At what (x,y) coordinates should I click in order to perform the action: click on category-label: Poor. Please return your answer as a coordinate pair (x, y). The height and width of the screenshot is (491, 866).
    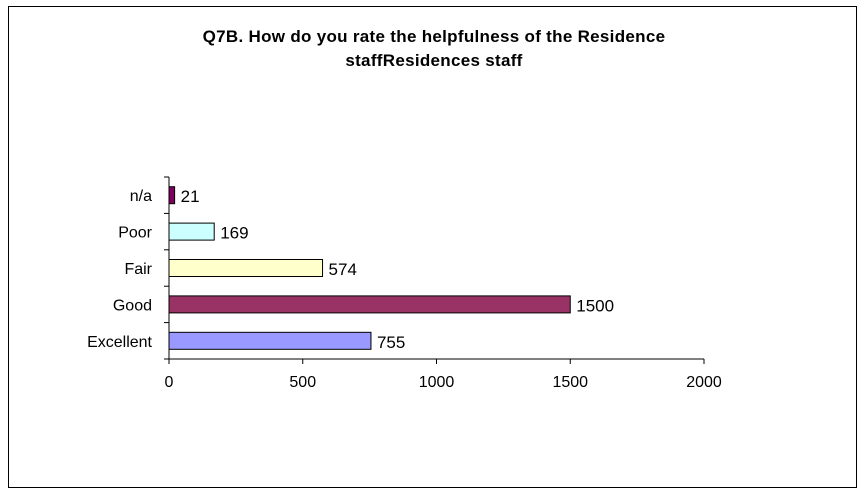
    Looking at the image, I should click on (135, 233).